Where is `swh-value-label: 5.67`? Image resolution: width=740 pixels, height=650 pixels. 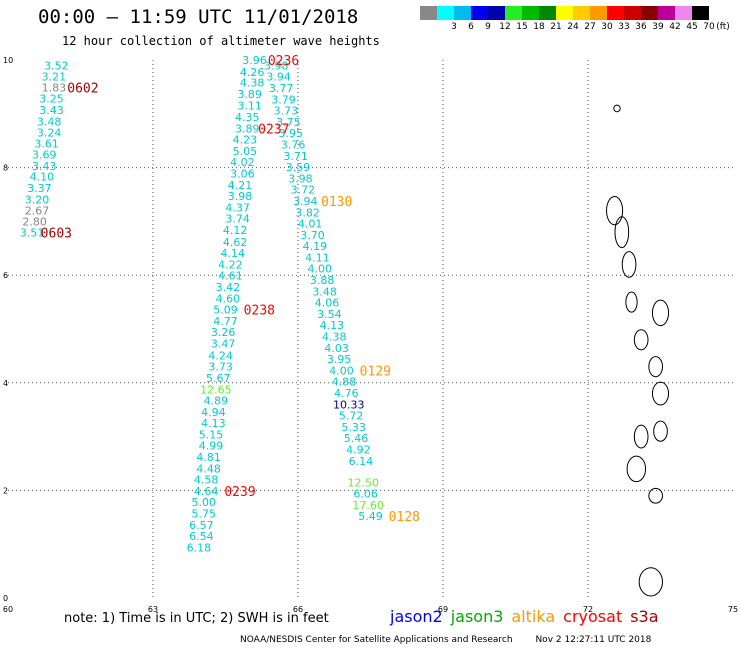 swh-value-label: 5.67 is located at coordinates (218, 378).